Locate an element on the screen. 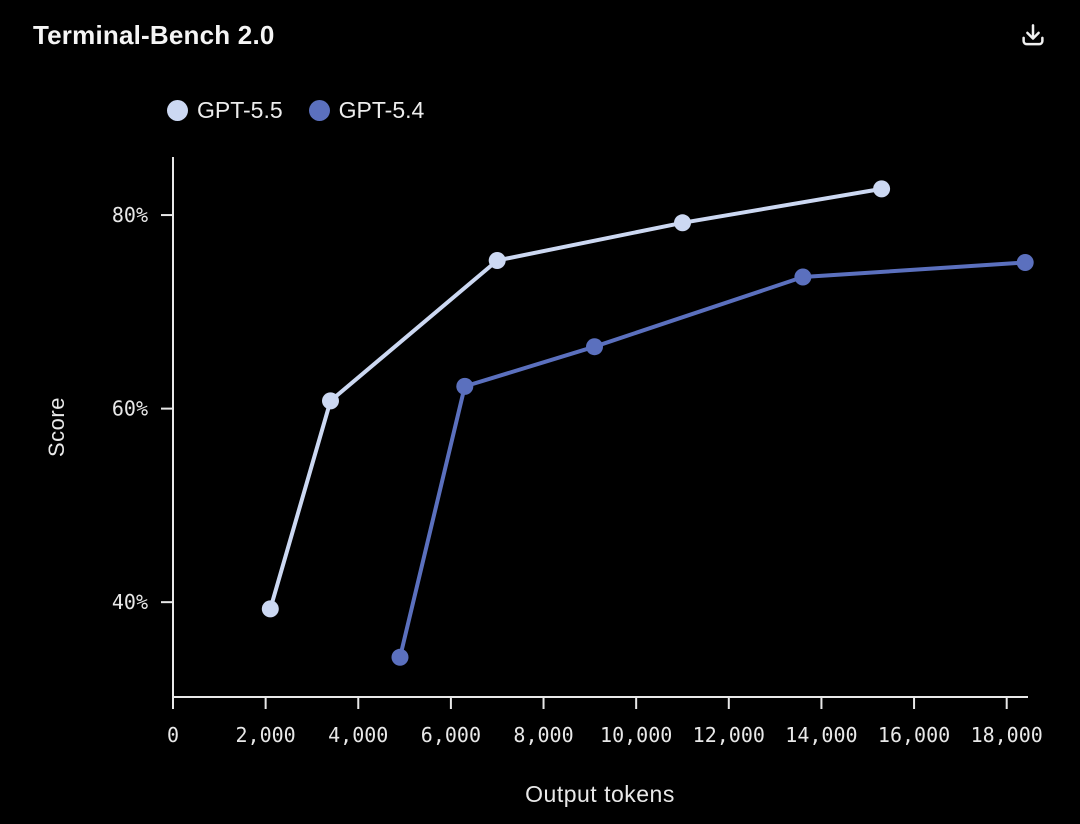 Image resolution: width=1080 pixels, height=824 pixels. x-tick-label: 0 is located at coordinates (173, 735).